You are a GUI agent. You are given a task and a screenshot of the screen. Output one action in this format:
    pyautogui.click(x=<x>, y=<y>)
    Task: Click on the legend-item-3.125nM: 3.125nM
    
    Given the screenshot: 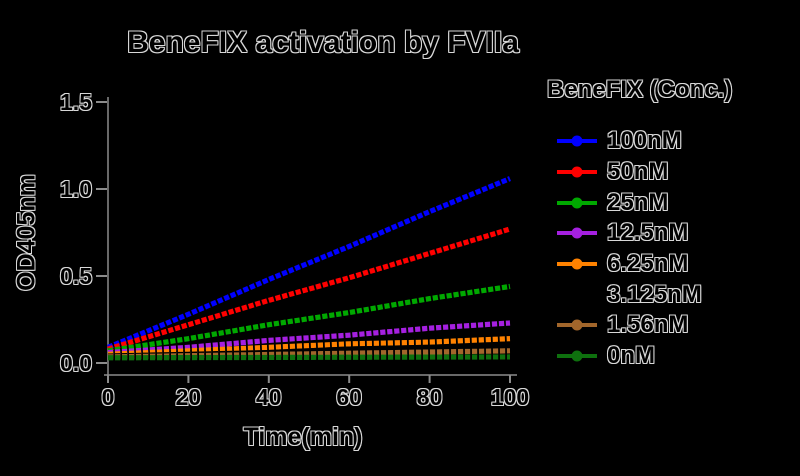 What is the action you would take?
    pyautogui.click(x=672, y=294)
    